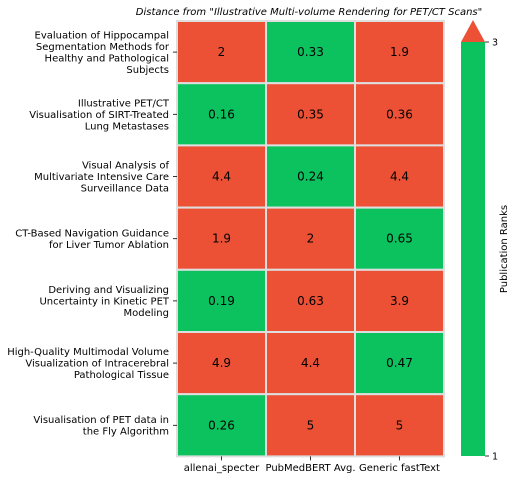 The height and width of the screenshot is (481, 516). Describe the element at coordinates (495, 457) in the screenshot. I see `colorbar-tick-label: 1` at that location.